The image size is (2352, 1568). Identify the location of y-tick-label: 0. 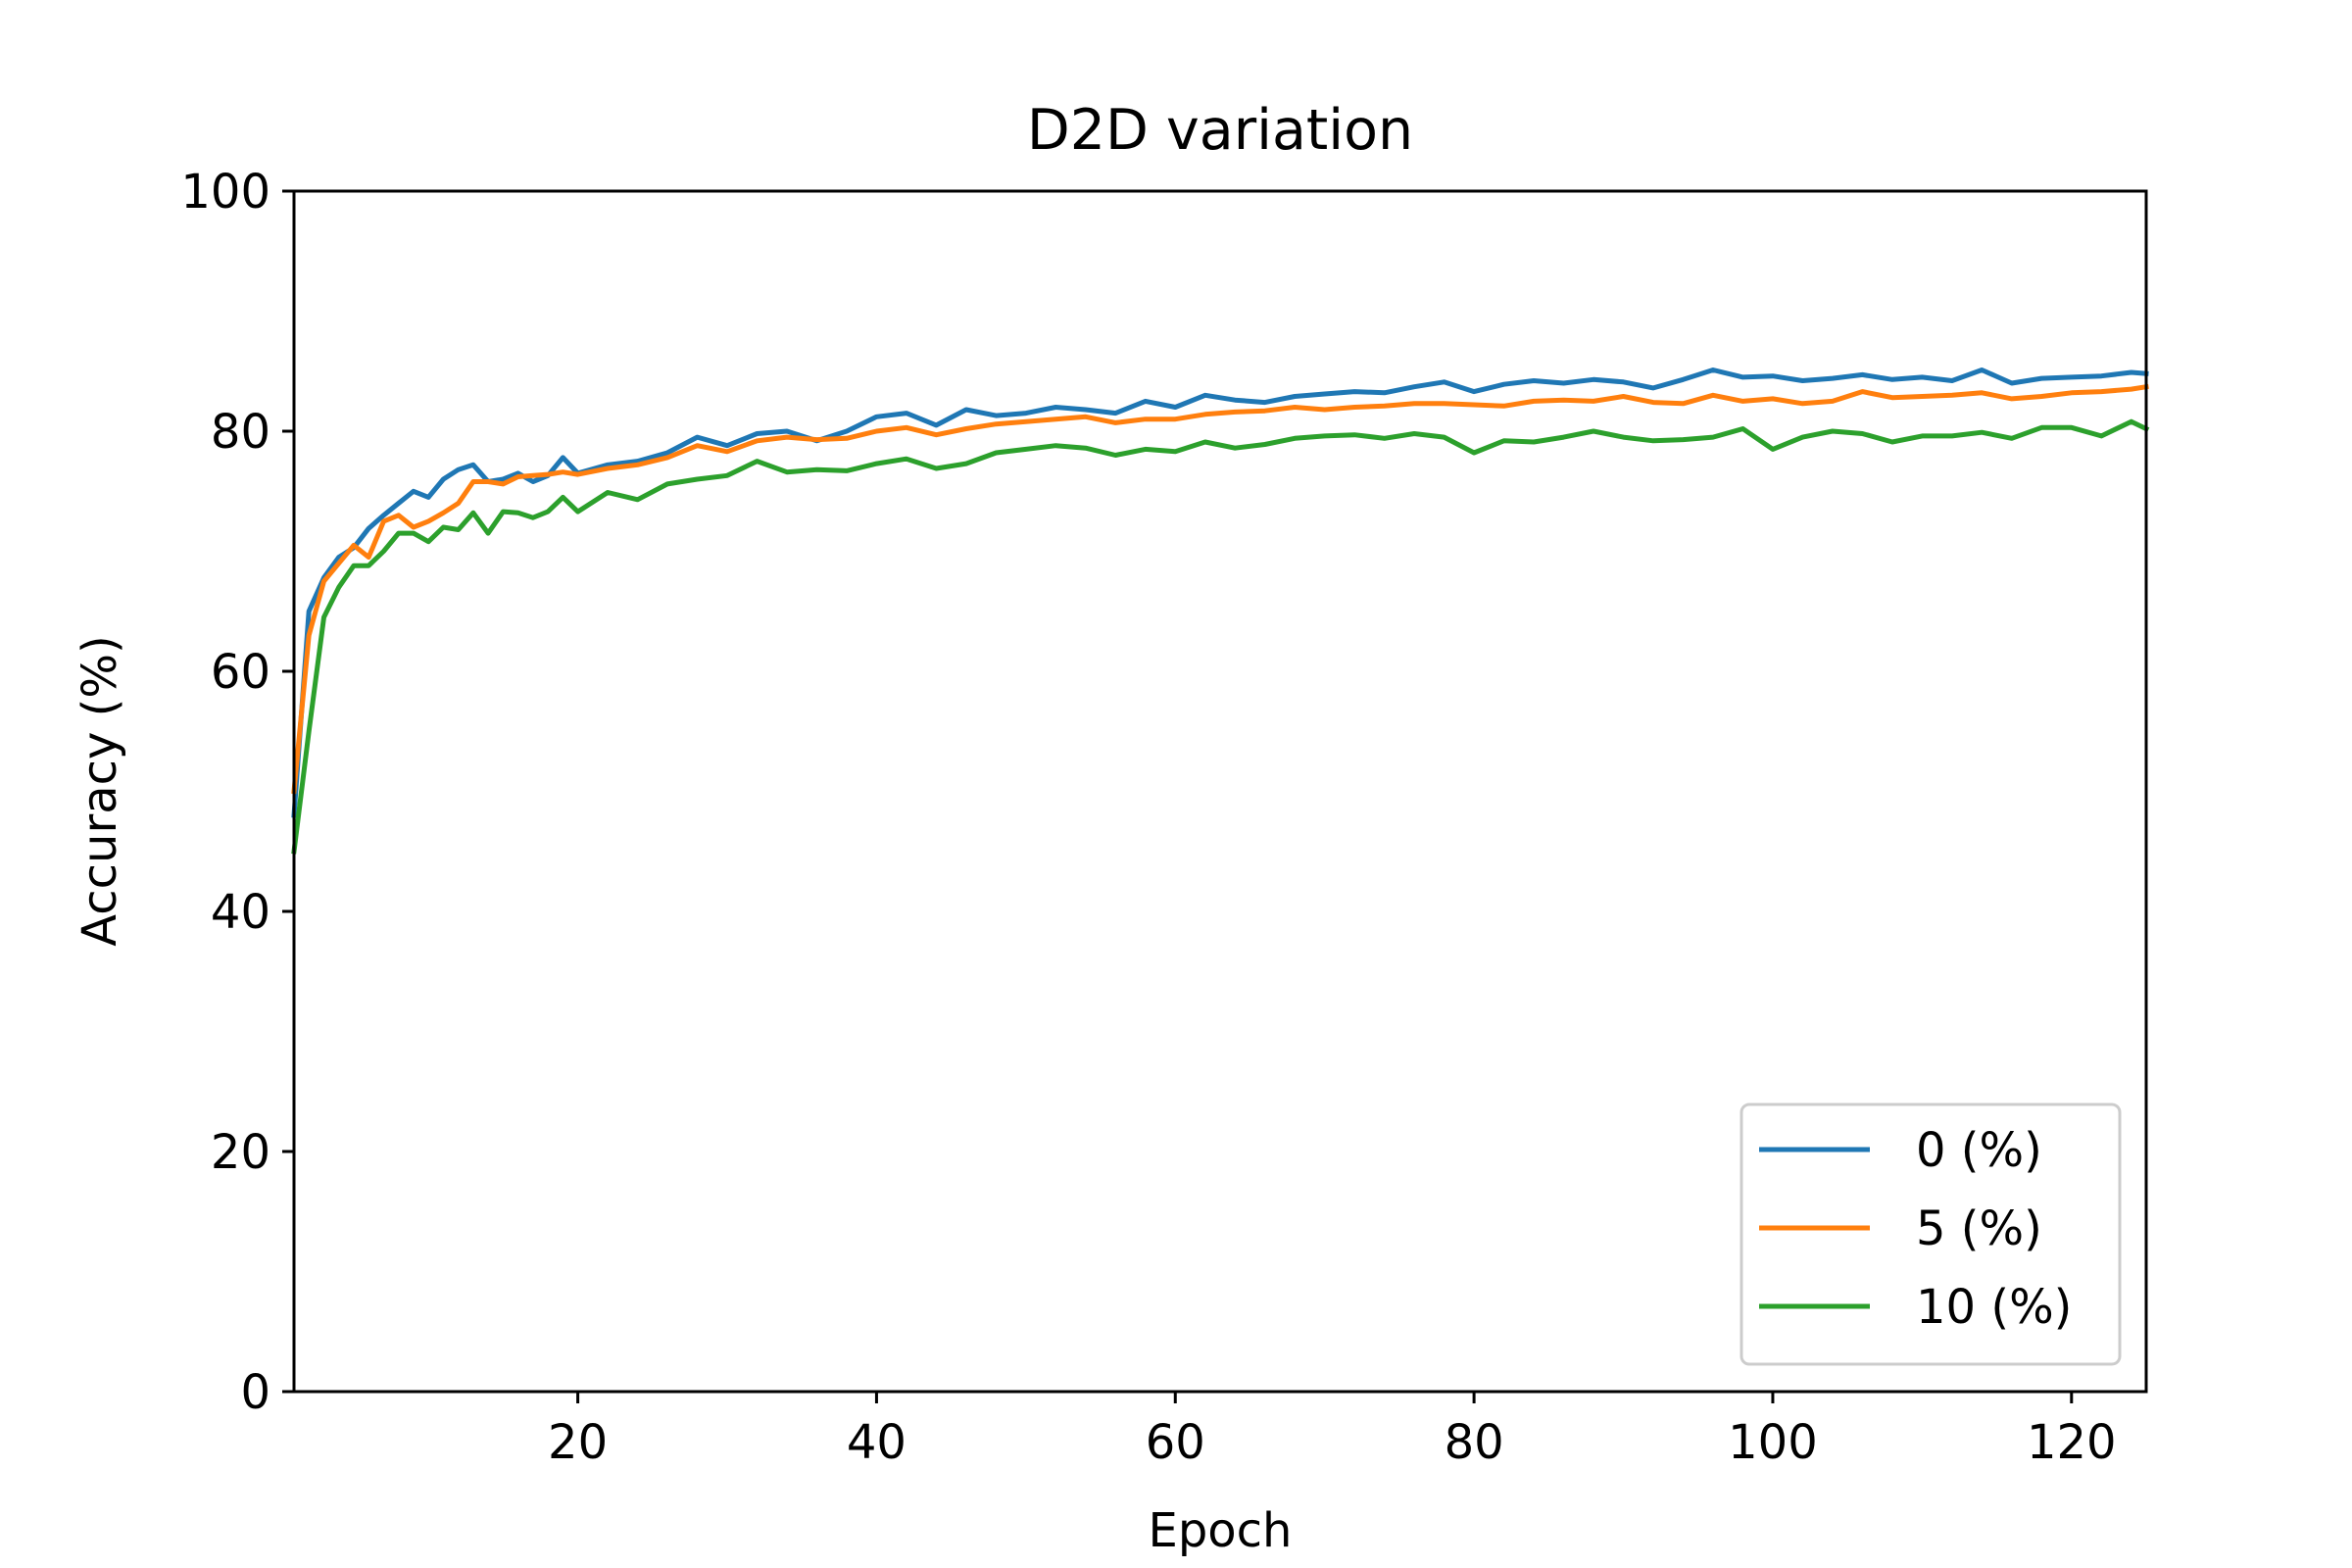
(255, 1392).